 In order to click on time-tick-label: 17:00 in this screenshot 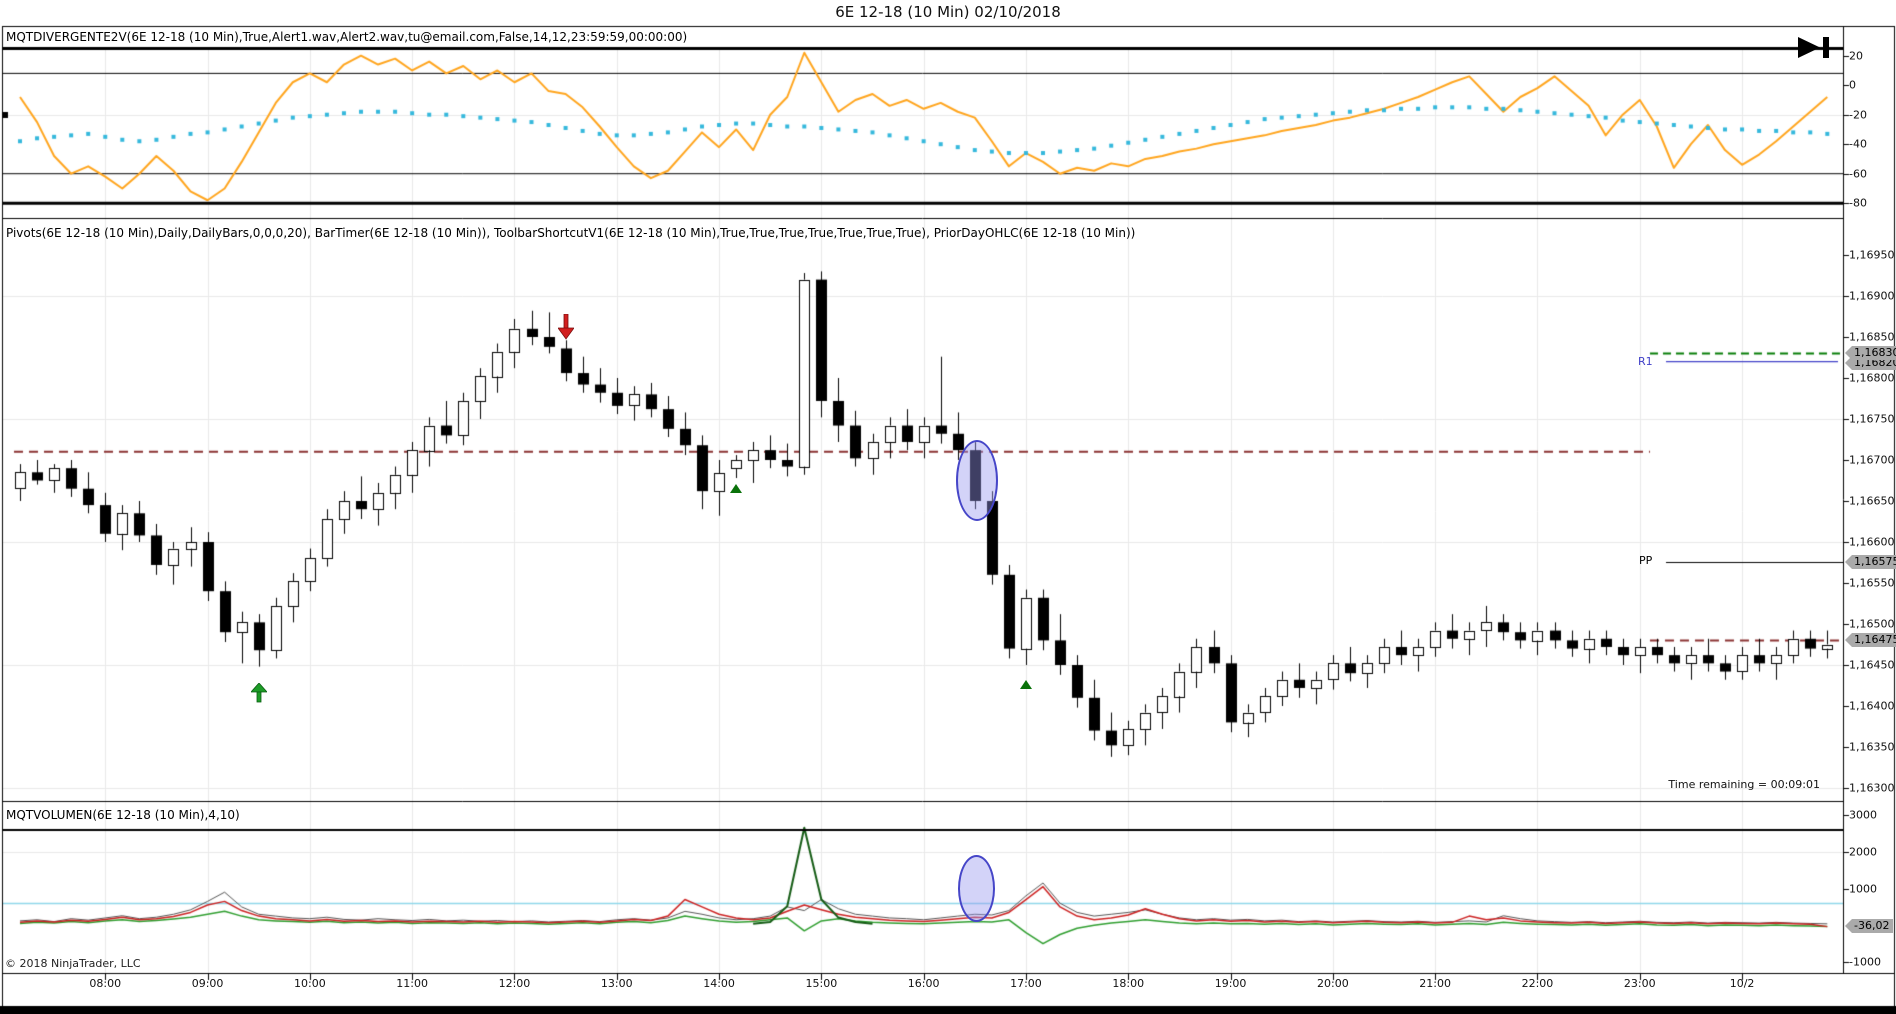, I will do `click(1026, 983)`.